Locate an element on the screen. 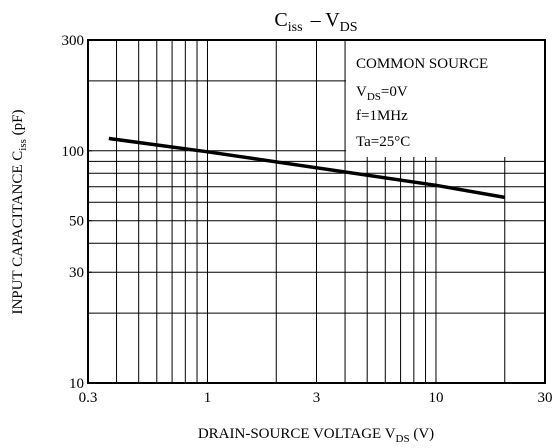 The image size is (560, 448). x-tick-label: 1 is located at coordinates (208, 398).